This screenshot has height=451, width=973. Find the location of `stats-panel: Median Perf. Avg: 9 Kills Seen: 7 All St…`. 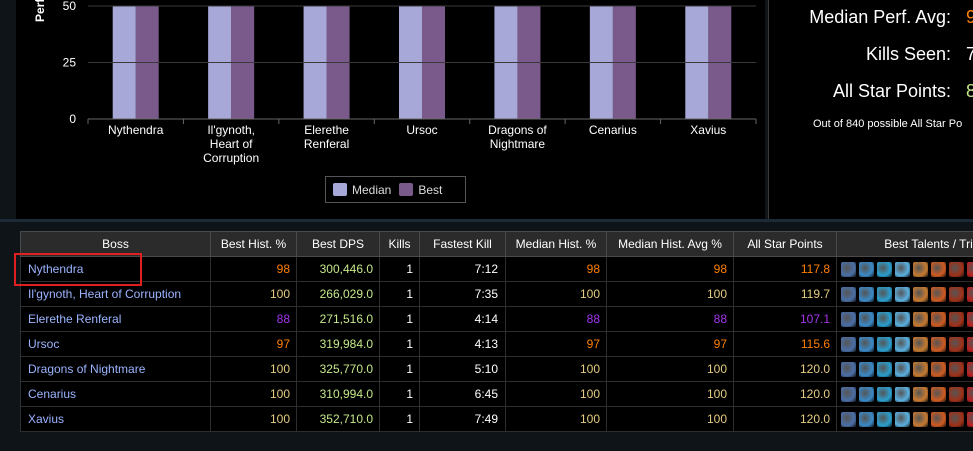

stats-panel: Median Perf. Avg: 9 Kills Seen: 7 All St… is located at coordinates (870, 109).